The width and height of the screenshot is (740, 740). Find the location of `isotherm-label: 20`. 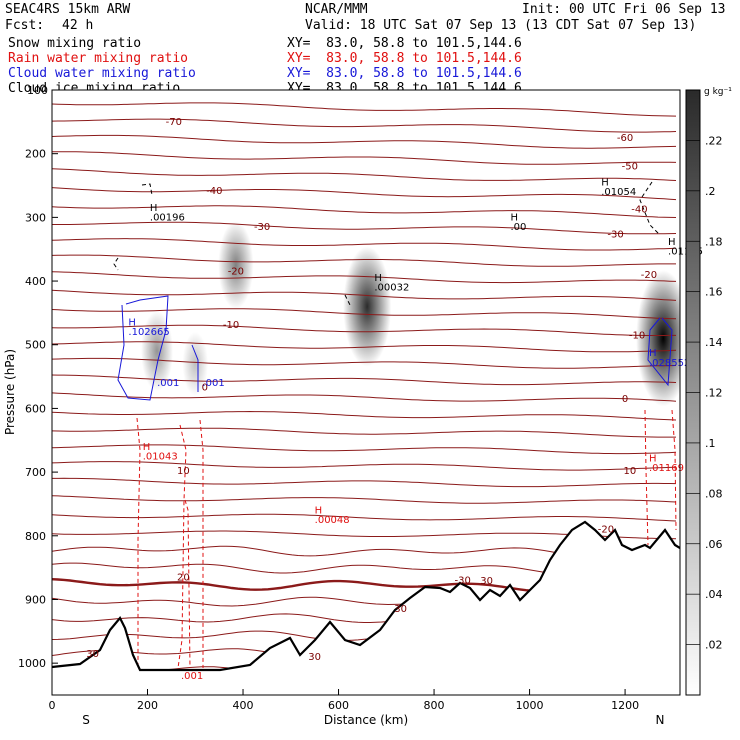

isotherm-label: 20 is located at coordinates (183, 577).